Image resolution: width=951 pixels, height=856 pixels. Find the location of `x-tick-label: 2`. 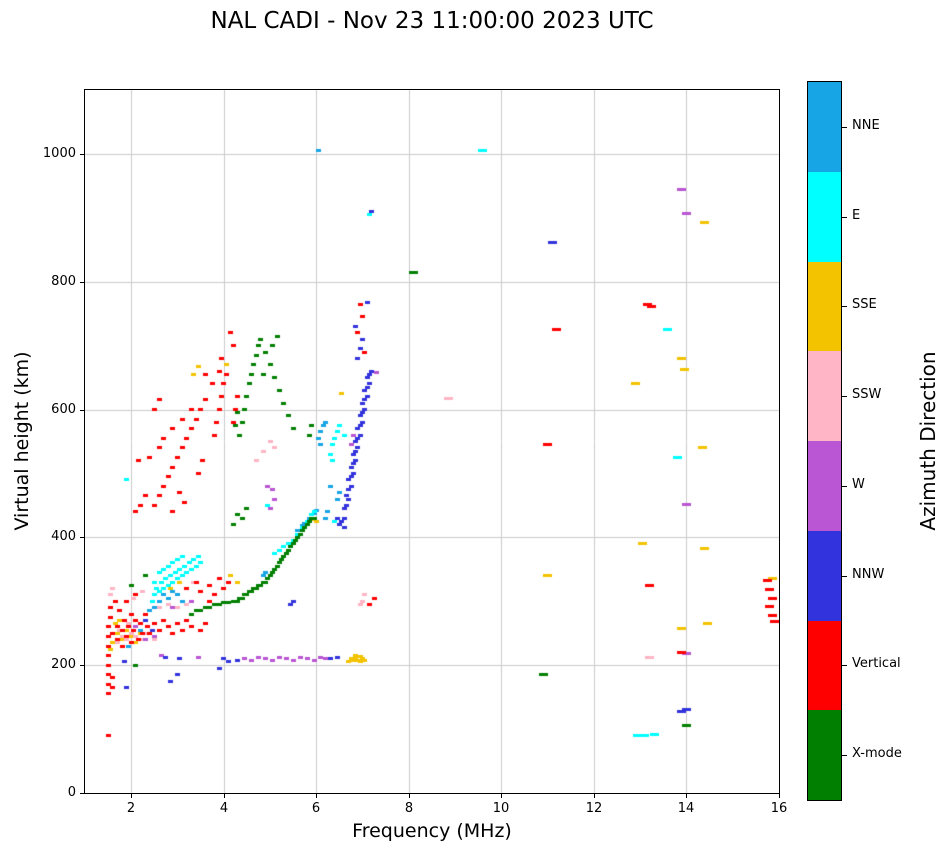

x-tick-label: 2 is located at coordinates (131, 808).